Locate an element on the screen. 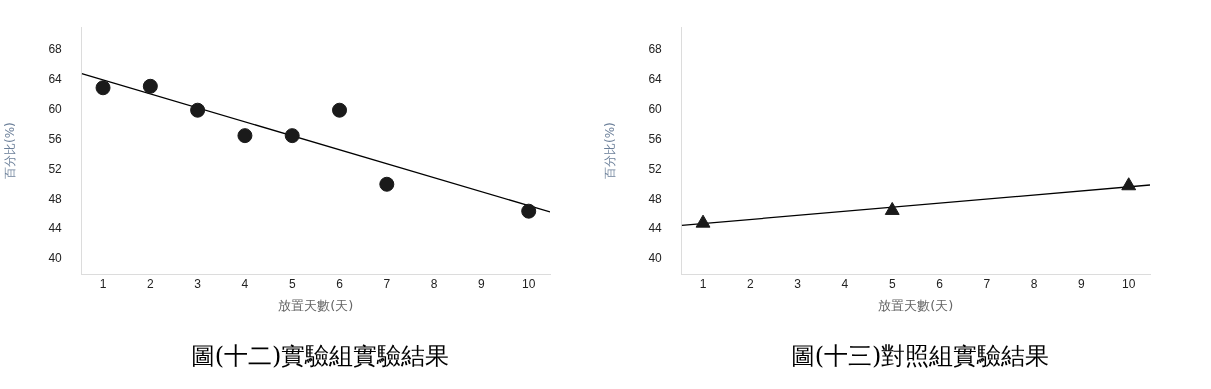 The height and width of the screenshot is (389, 1211). text: 圖(十三)對照組實驗結果 is located at coordinates (920, 356).